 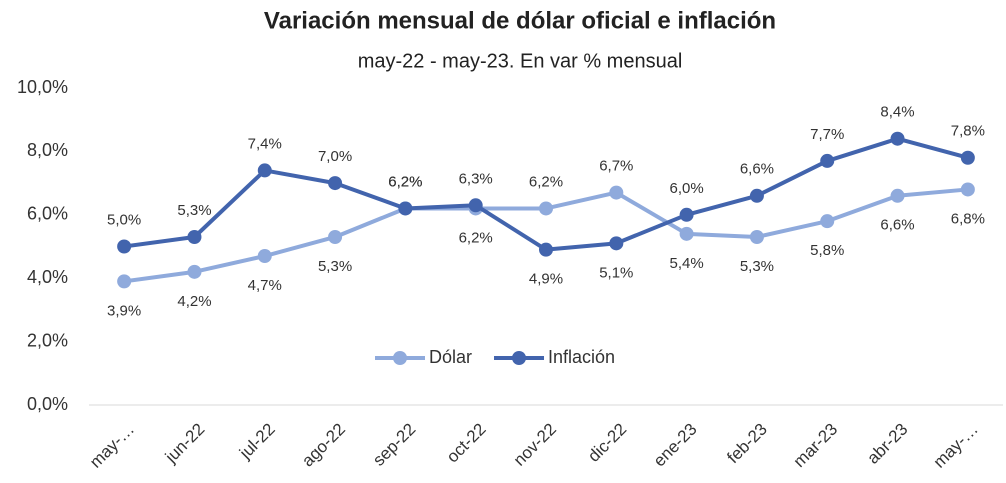 What do you see at coordinates (616, 272) in the screenshot?
I see `data-label: 5,1%` at bounding box center [616, 272].